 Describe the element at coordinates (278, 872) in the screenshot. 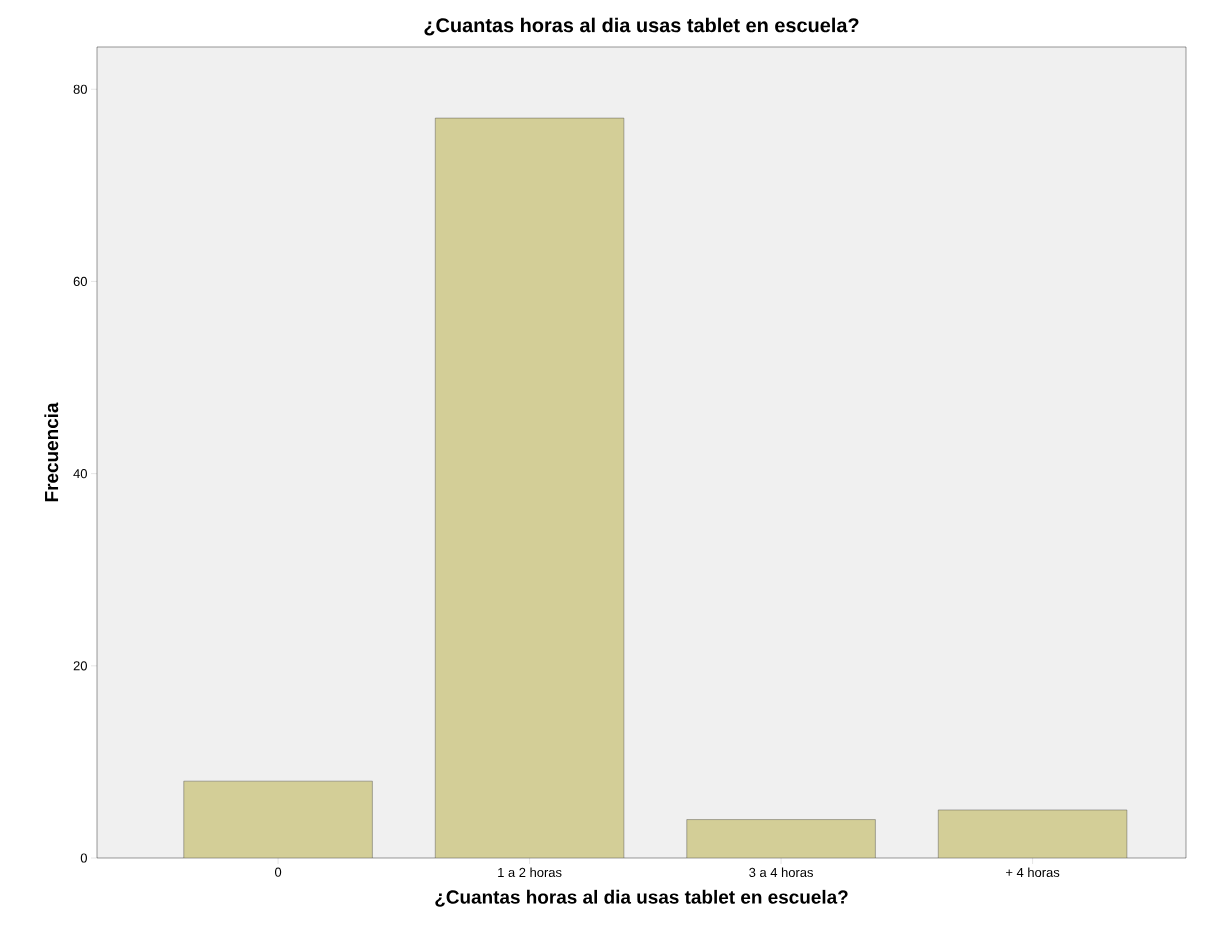

I see `x-tick-label: 0` at that location.